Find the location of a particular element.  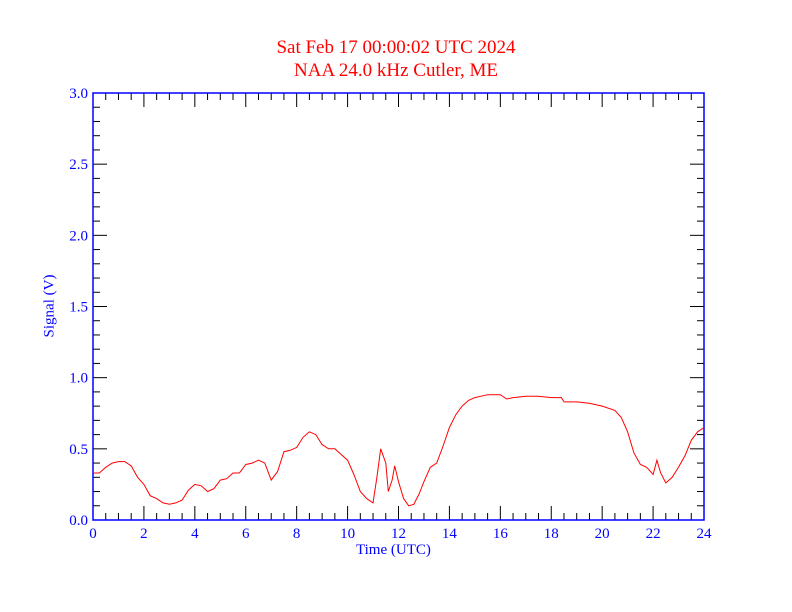

y-tick-label: 1.5 is located at coordinates (78, 308).